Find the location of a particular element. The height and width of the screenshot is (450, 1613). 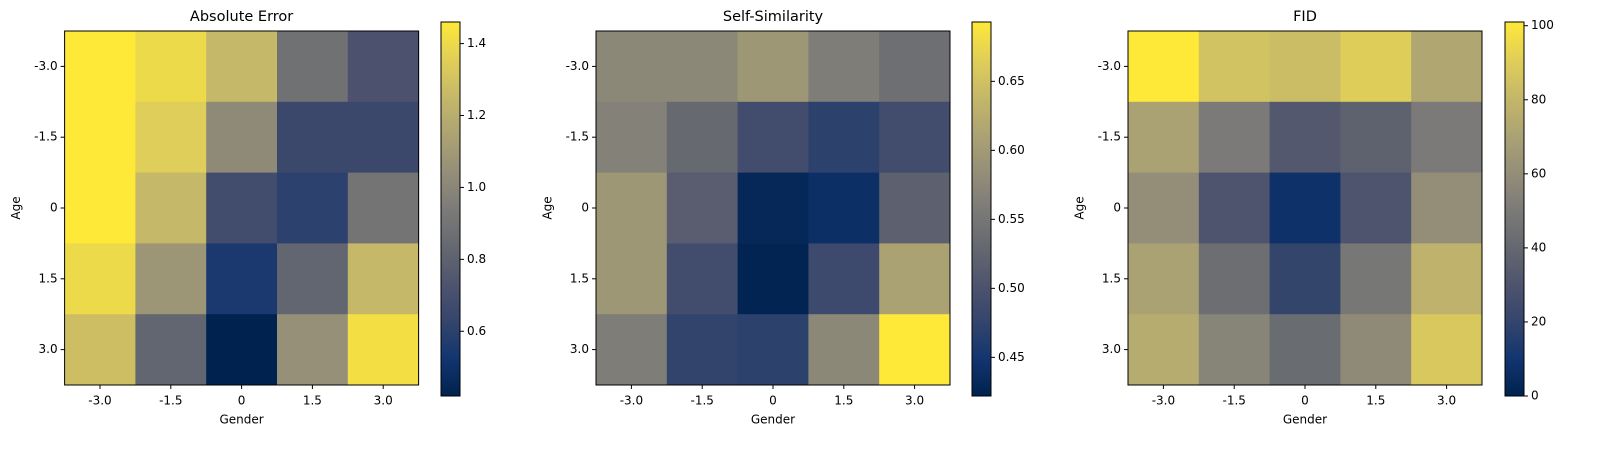

colorbar-tick-label: 60 is located at coordinates (1538, 173).